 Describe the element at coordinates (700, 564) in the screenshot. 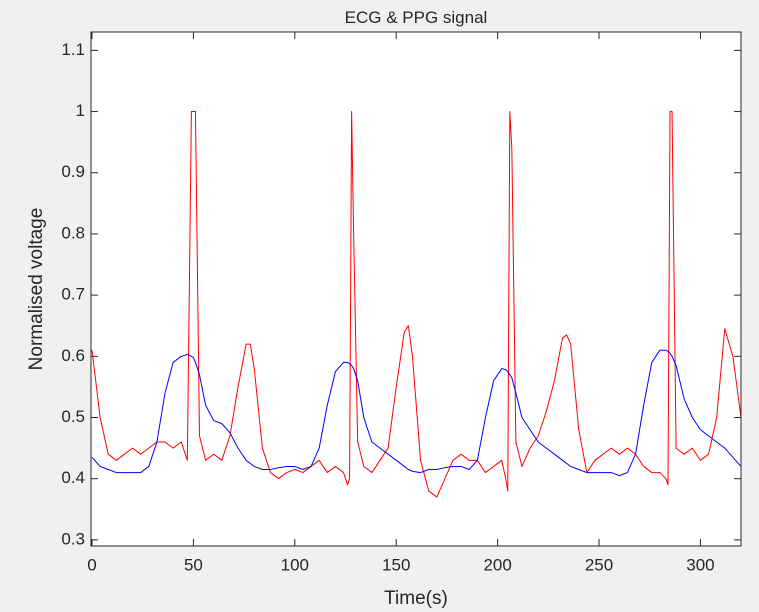

I see `x-tick-label: 300` at that location.